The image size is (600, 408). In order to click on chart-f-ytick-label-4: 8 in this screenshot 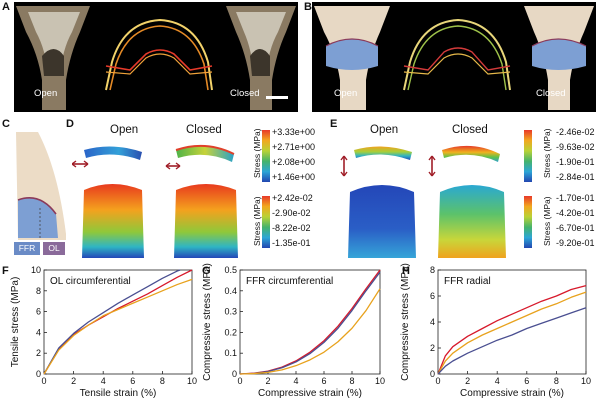, I will do `click(38, 291)`.